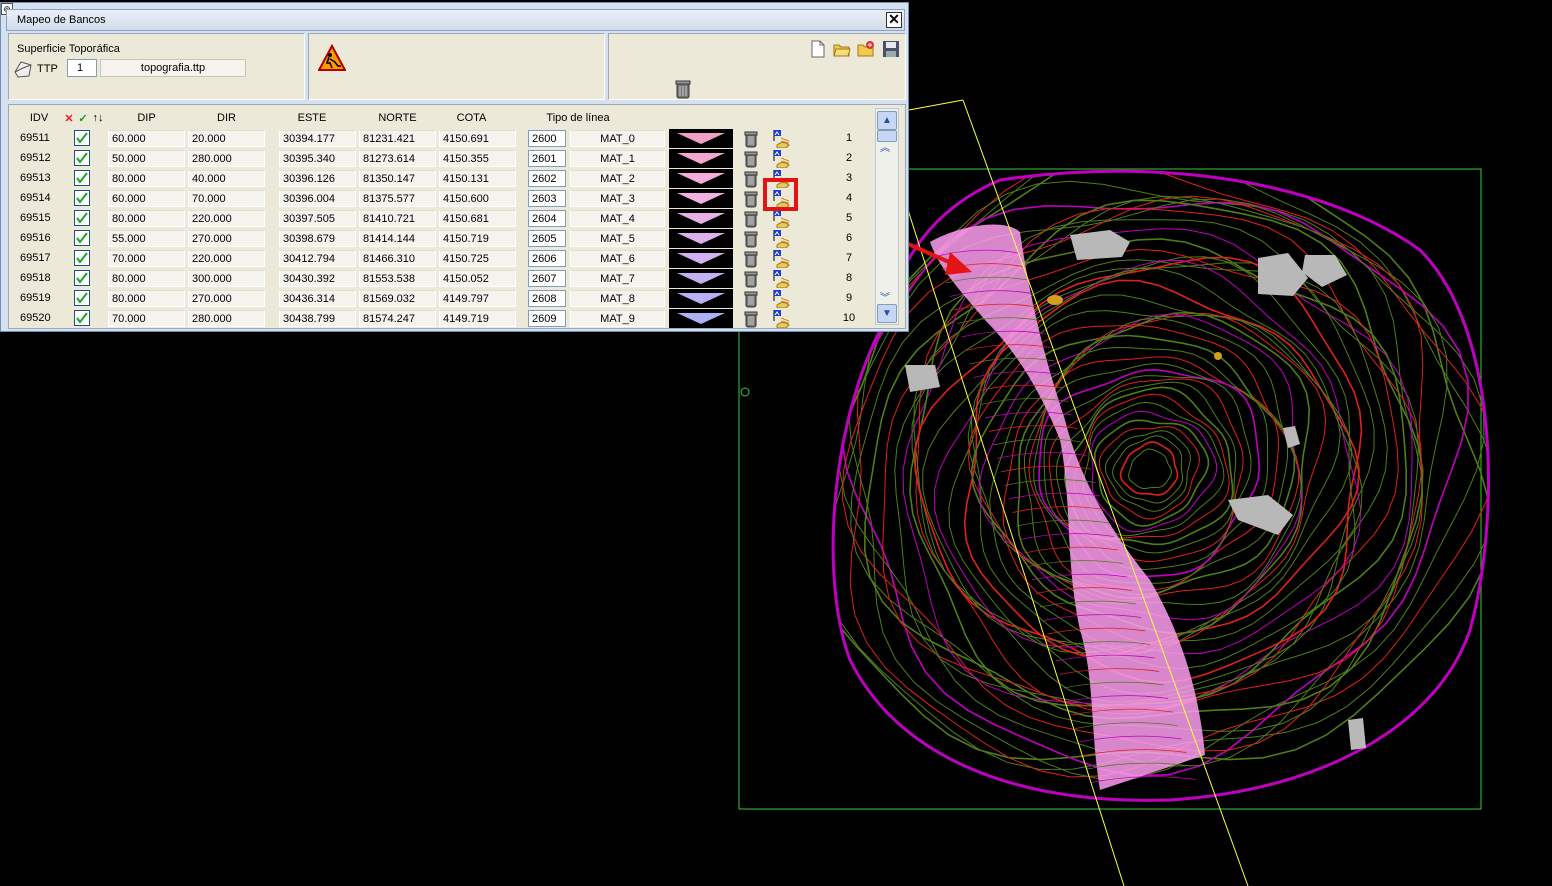  I want to click on check-all-icon: ✓, so click(83, 119).